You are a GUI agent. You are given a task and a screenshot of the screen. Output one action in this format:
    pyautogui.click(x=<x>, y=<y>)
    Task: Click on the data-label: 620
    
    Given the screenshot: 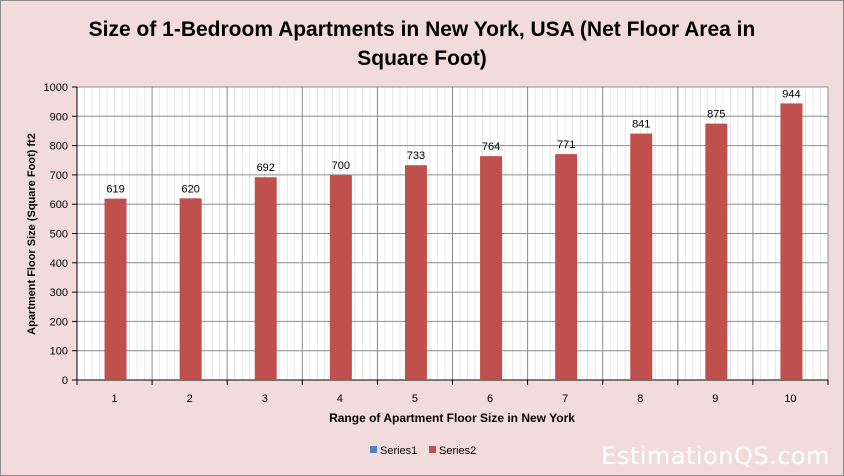 What is the action you would take?
    pyautogui.click(x=190, y=189)
    